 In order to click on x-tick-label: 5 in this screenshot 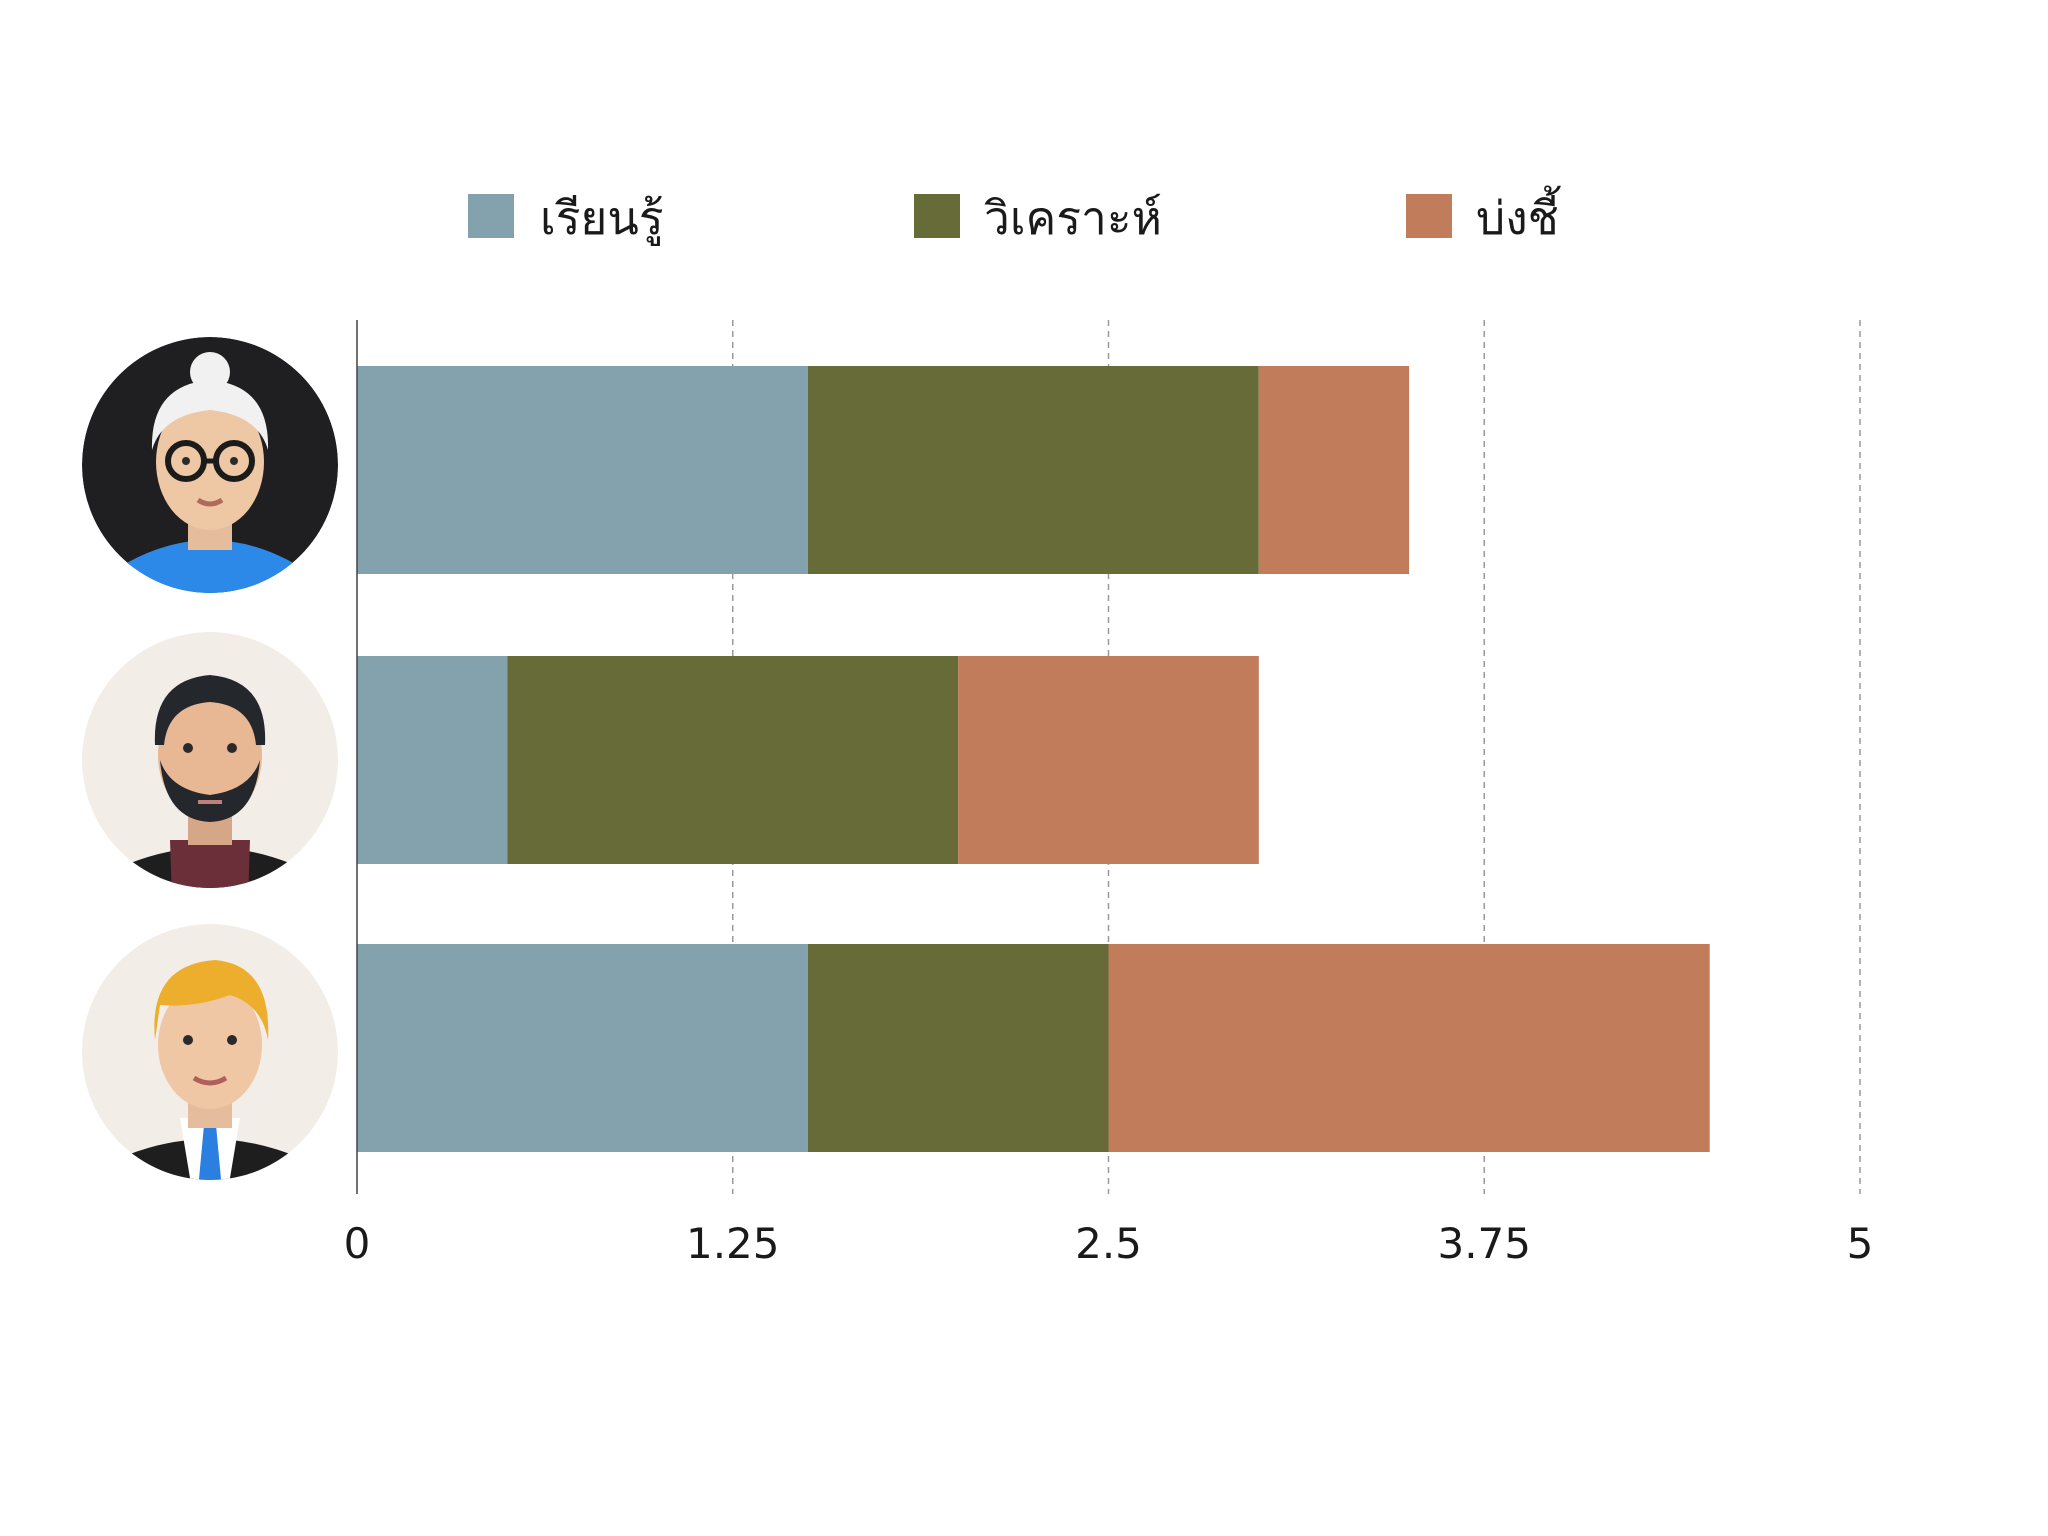, I will do `click(1860, 1243)`.